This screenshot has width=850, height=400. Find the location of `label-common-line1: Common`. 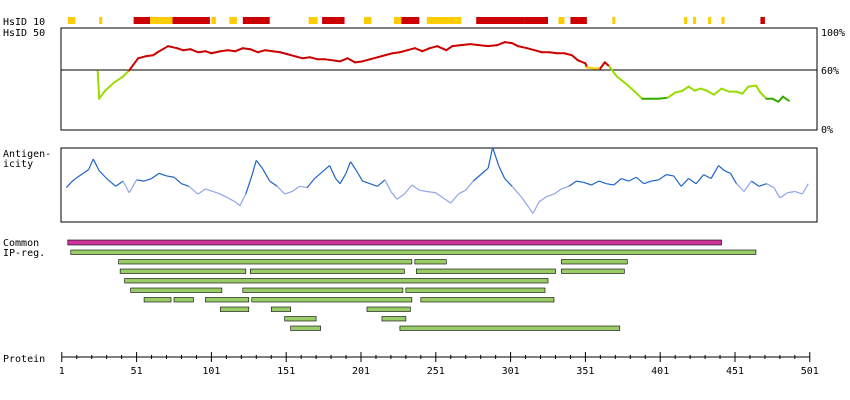

label-common-line1: Common is located at coordinates (21, 243).